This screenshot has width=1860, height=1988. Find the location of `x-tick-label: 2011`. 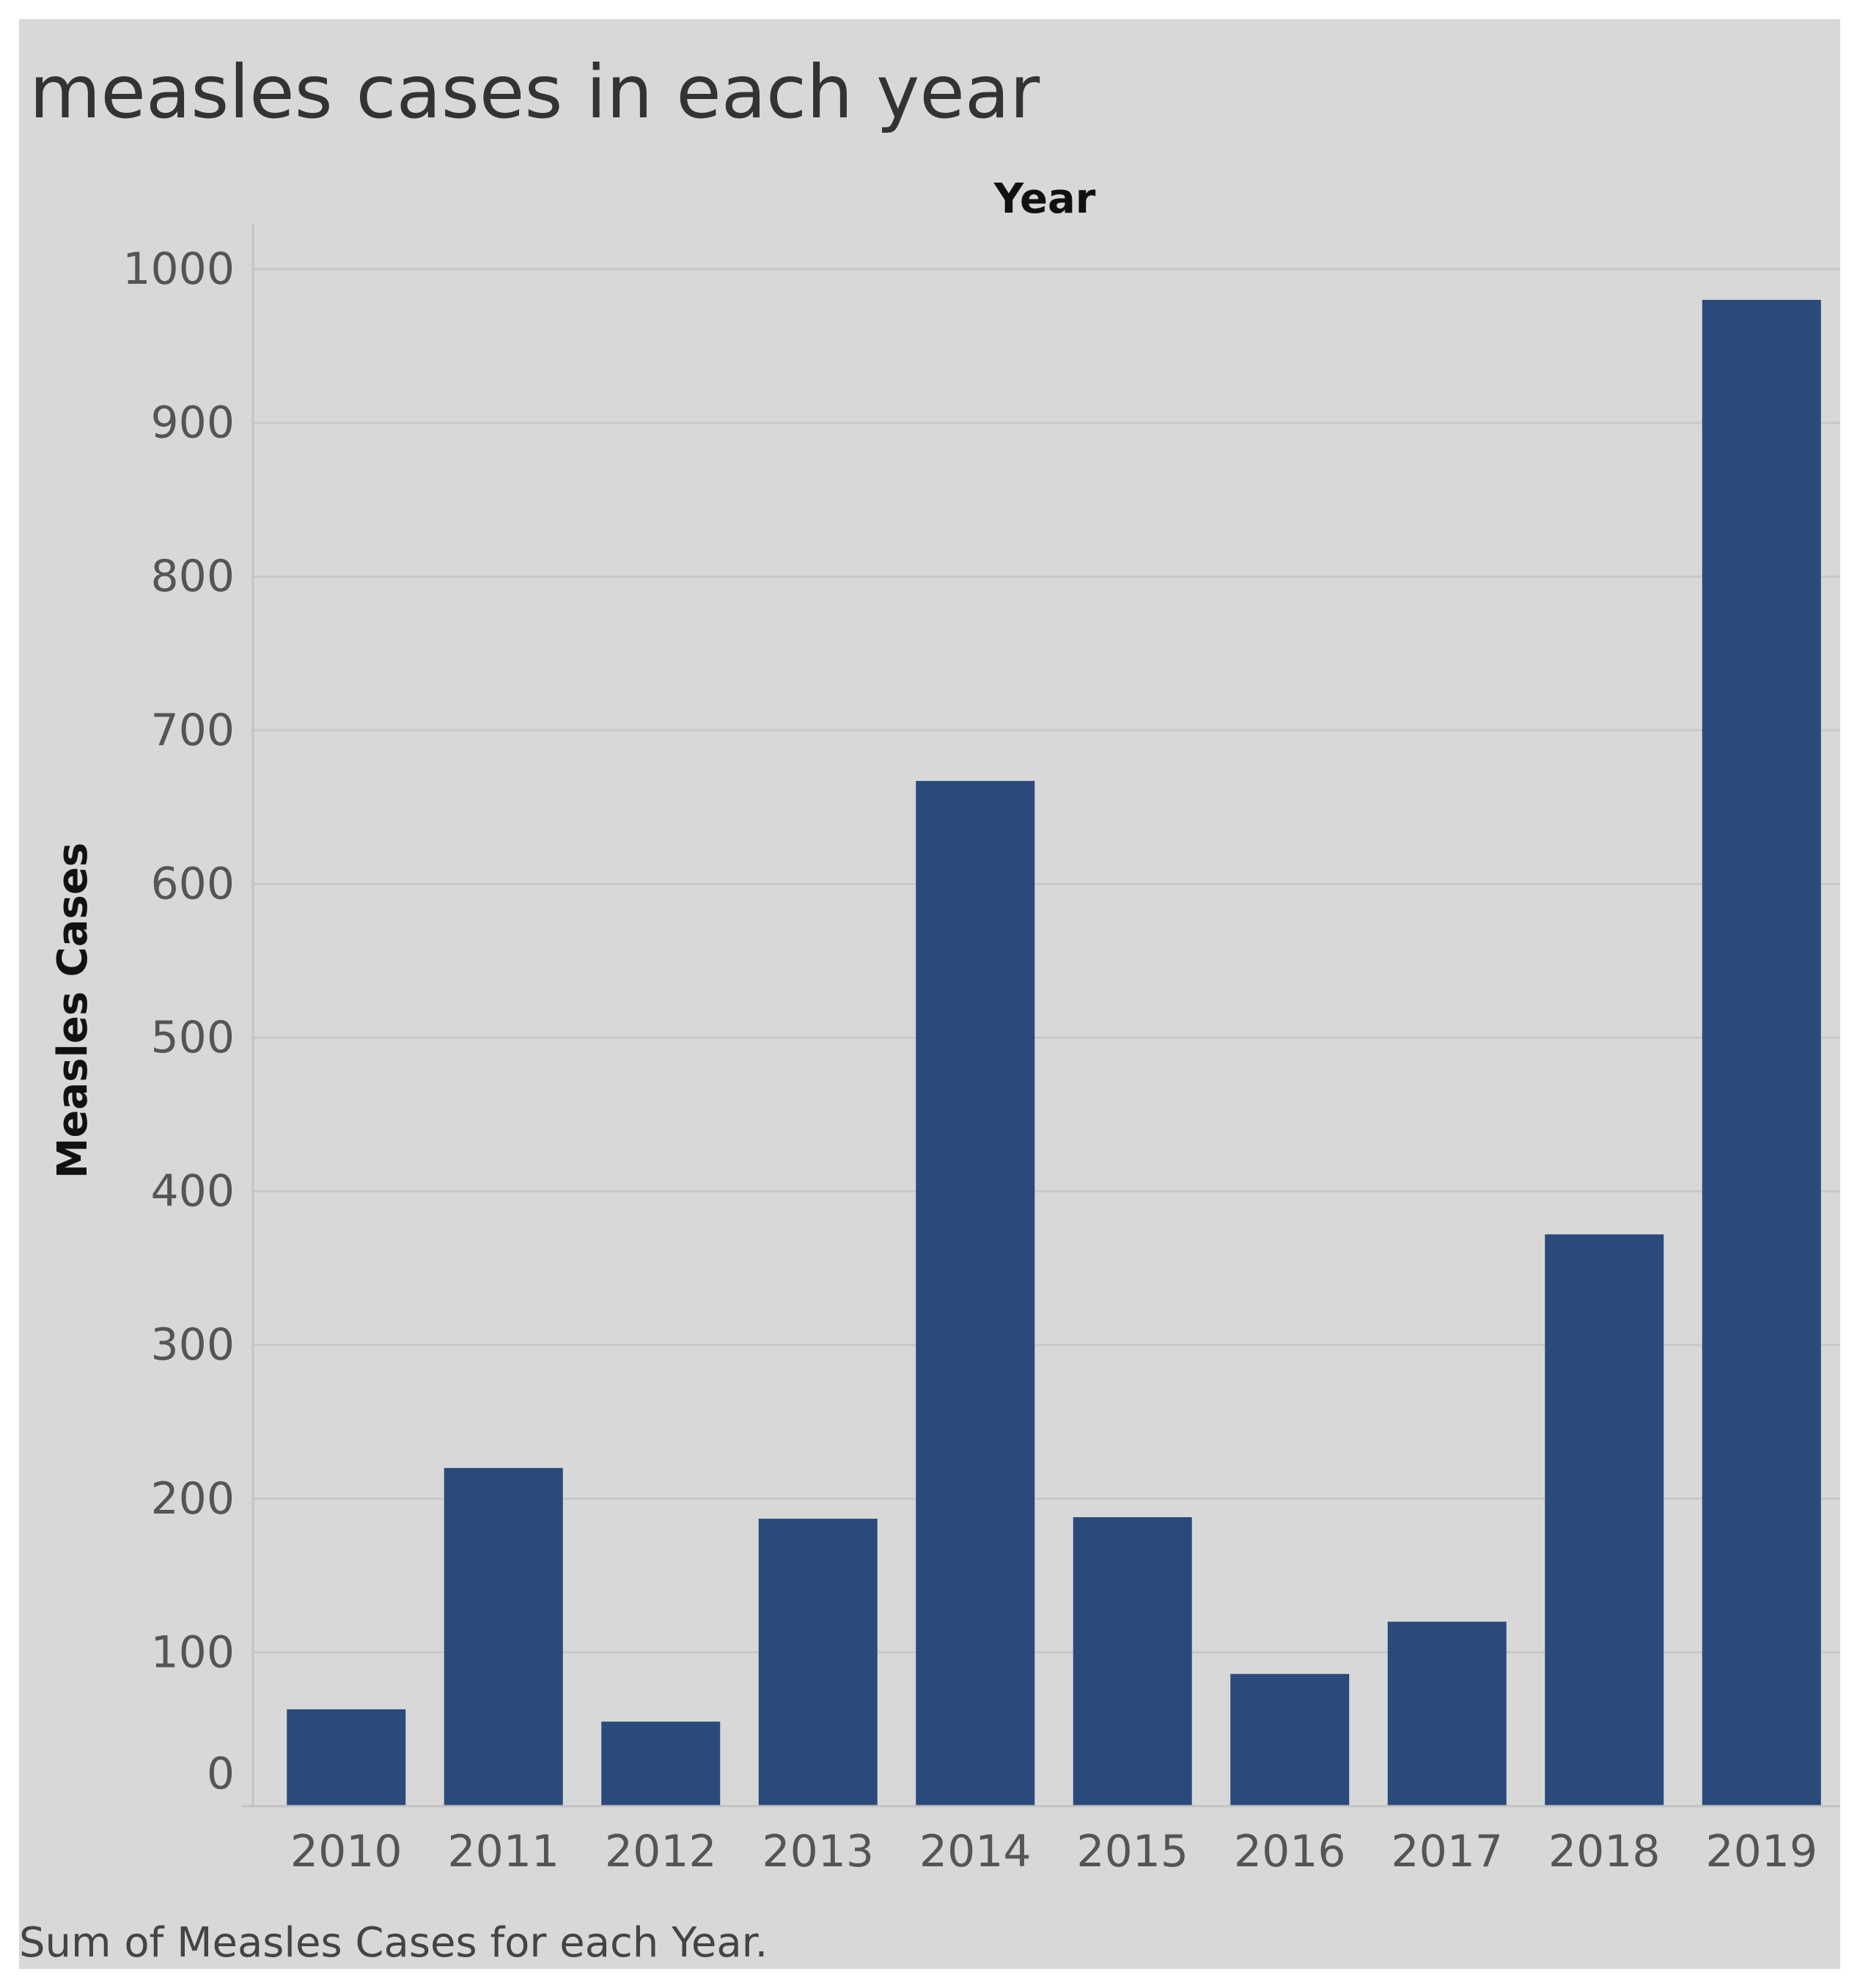

x-tick-label: 2011 is located at coordinates (503, 1852).